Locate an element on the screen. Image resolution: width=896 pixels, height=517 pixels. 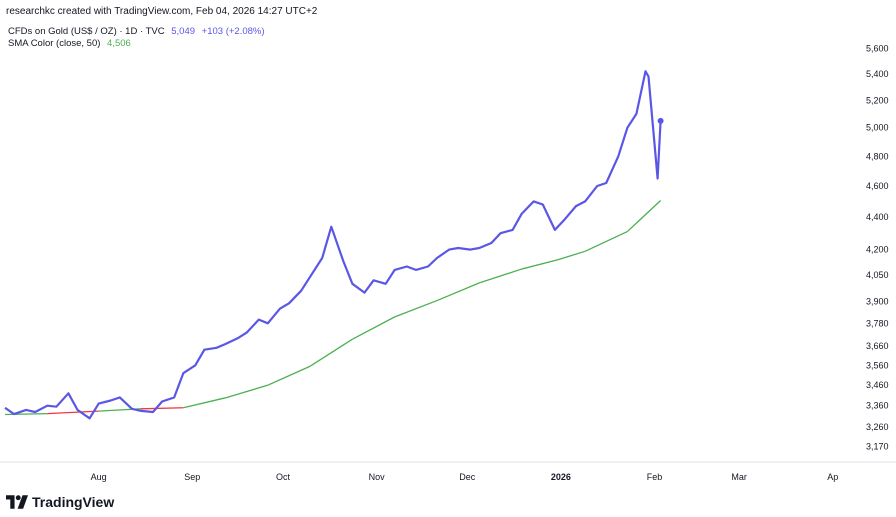
x-tick-label: 2026 is located at coordinates (561, 477).